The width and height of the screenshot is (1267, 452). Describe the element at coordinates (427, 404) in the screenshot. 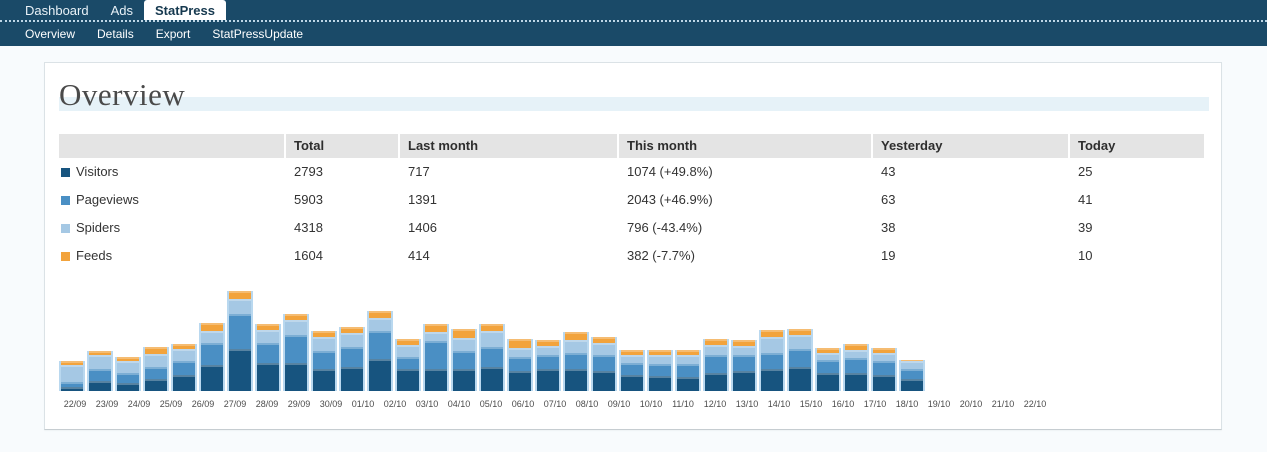

I see `x-label-03-10: 03/10` at that location.